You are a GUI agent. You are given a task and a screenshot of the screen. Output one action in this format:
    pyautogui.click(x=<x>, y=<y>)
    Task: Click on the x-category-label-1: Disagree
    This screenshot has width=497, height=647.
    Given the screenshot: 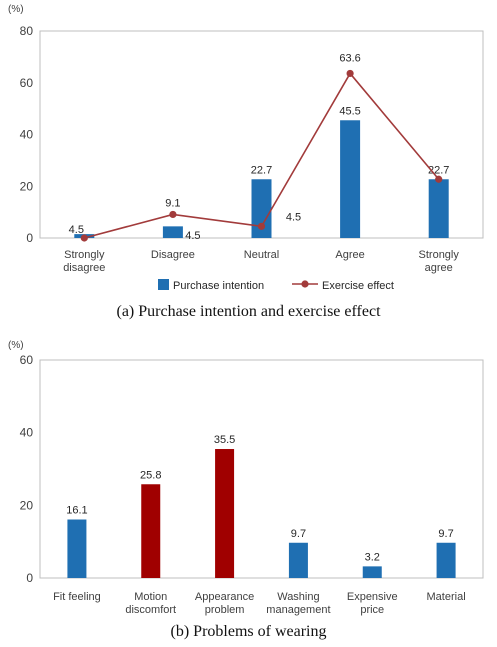 What is the action you would take?
    pyautogui.click(x=173, y=255)
    